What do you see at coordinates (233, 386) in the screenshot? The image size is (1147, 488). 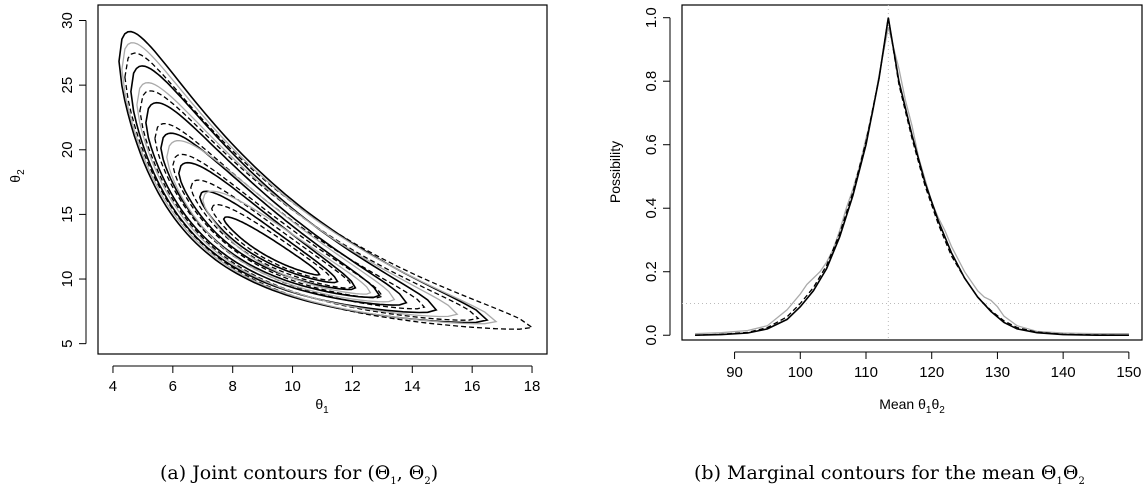 I see `x-tick-label: 8` at bounding box center [233, 386].